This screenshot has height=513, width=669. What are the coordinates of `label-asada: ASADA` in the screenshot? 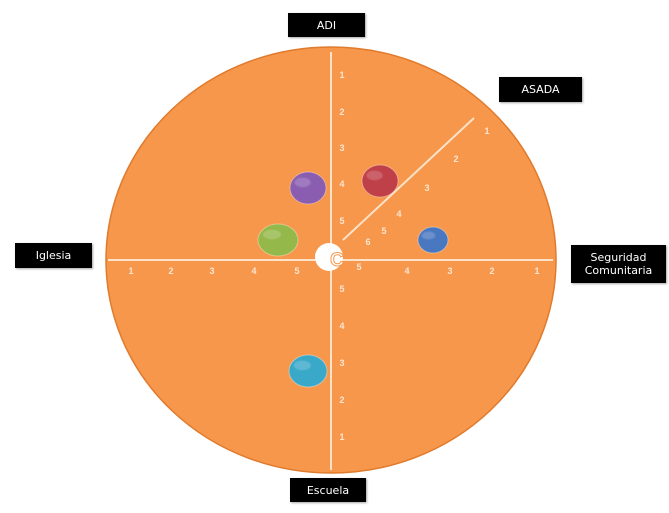 It's located at (540, 89).